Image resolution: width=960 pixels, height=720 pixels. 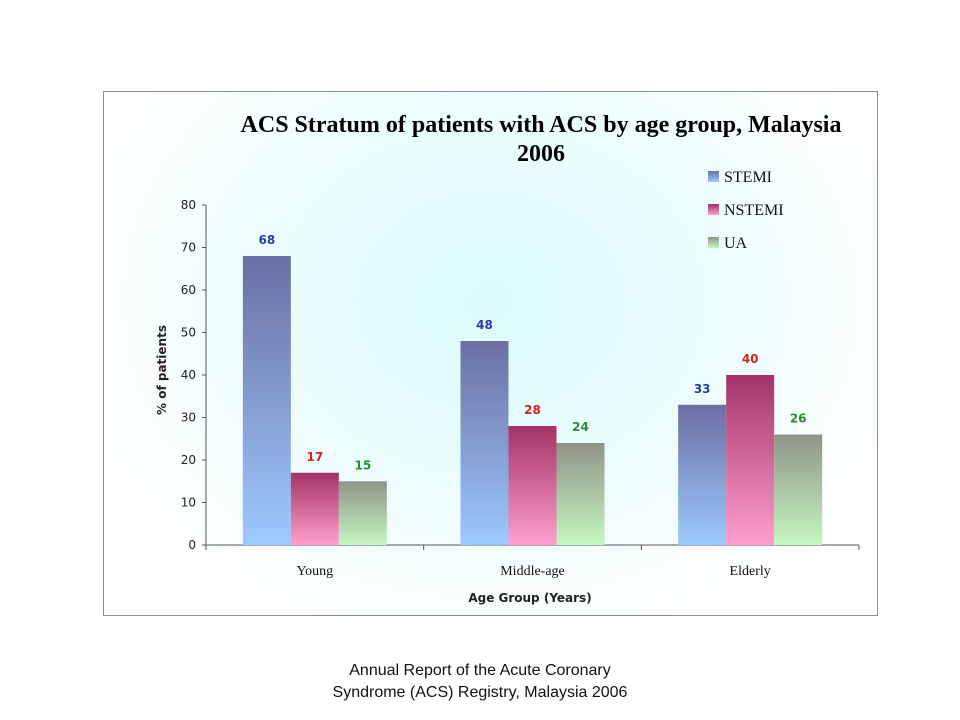 I want to click on bar-ua-elderly, so click(x=798, y=489).